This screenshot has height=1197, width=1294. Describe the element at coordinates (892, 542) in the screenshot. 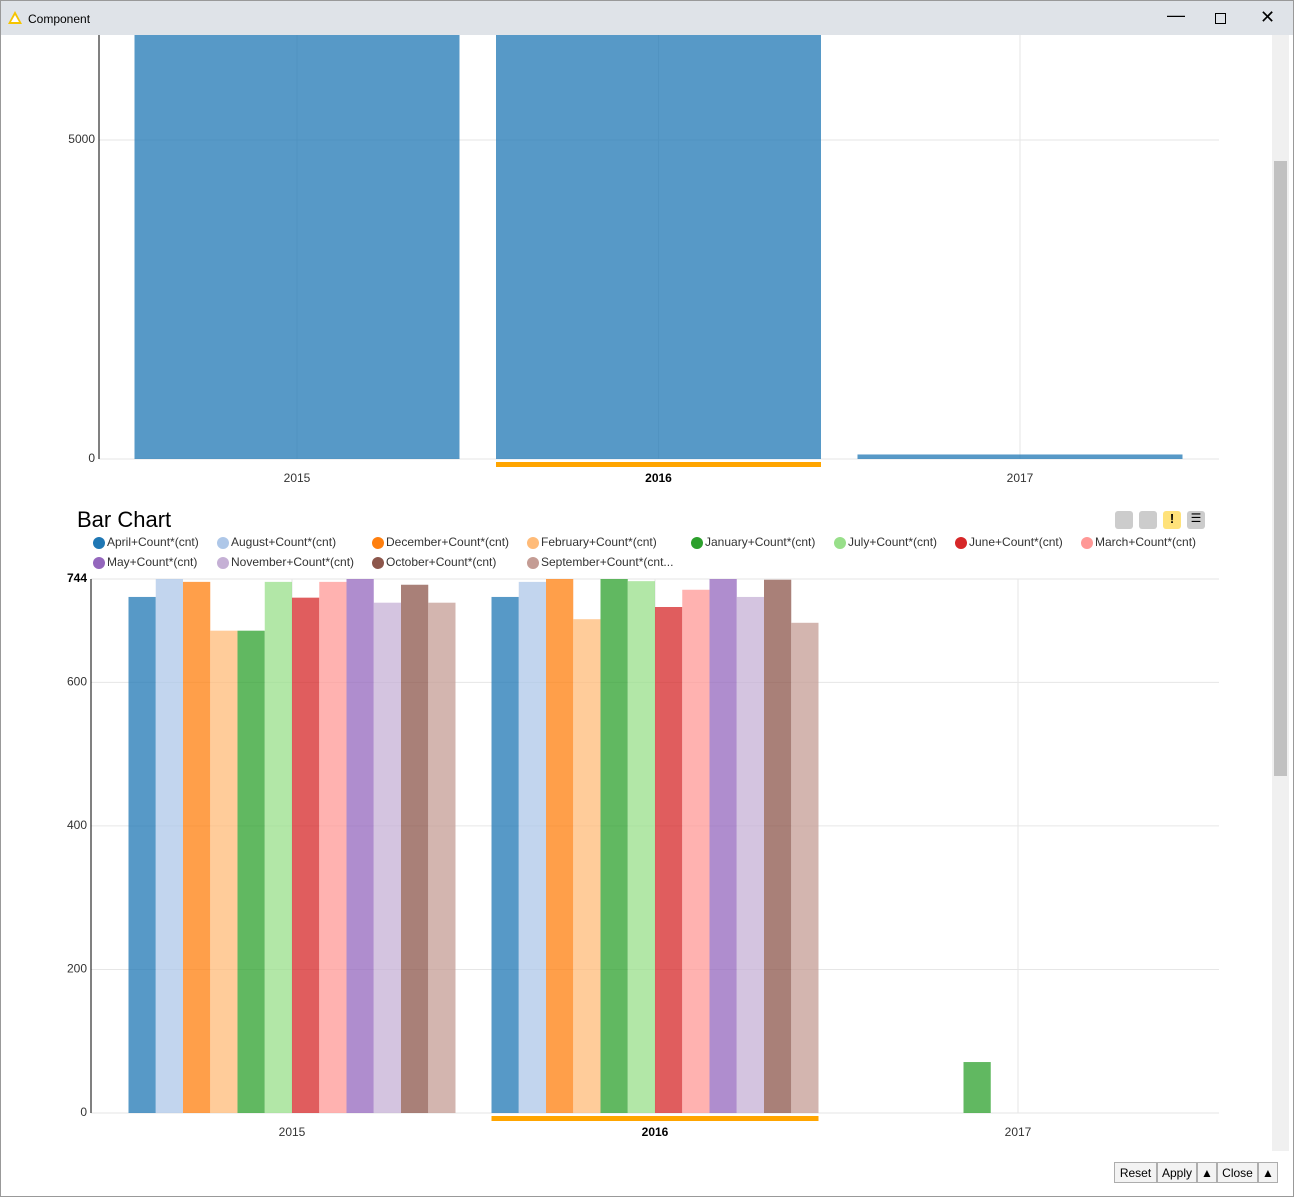

I see `legend-label: July+Count*(cnt)` at that location.